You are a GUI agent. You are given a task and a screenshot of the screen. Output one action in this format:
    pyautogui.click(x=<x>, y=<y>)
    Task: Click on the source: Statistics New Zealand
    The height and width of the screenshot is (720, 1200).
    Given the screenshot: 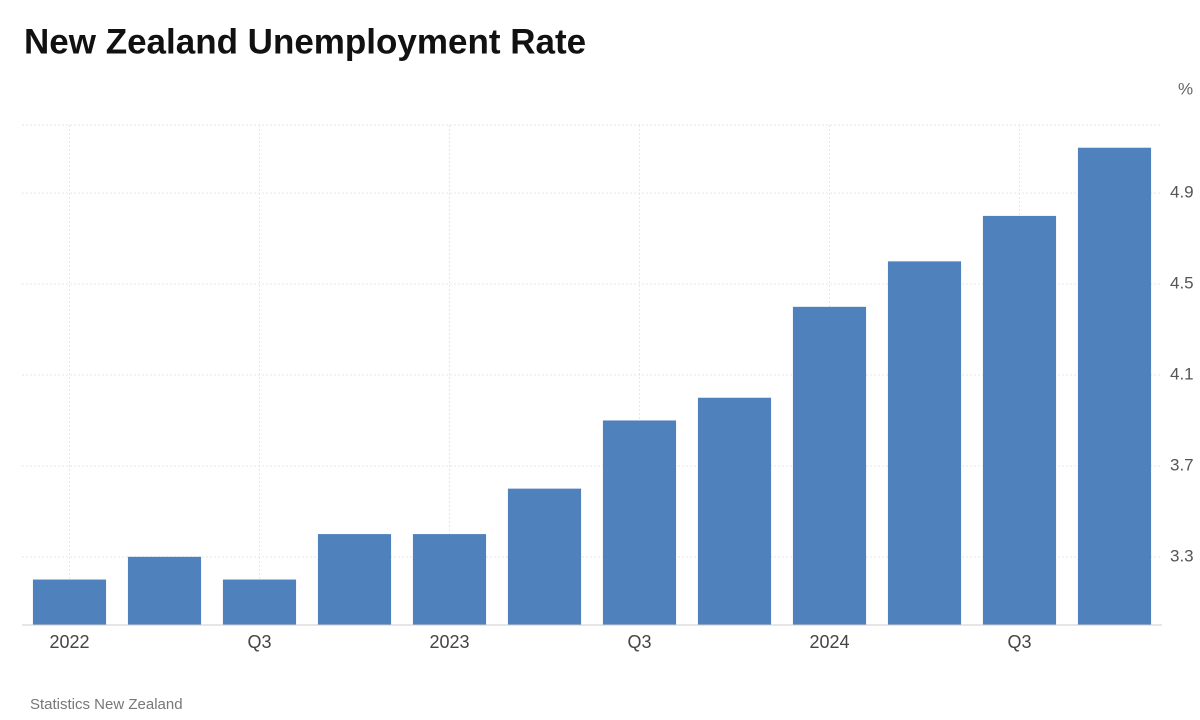 What is the action you would take?
    pyautogui.click(x=106, y=704)
    